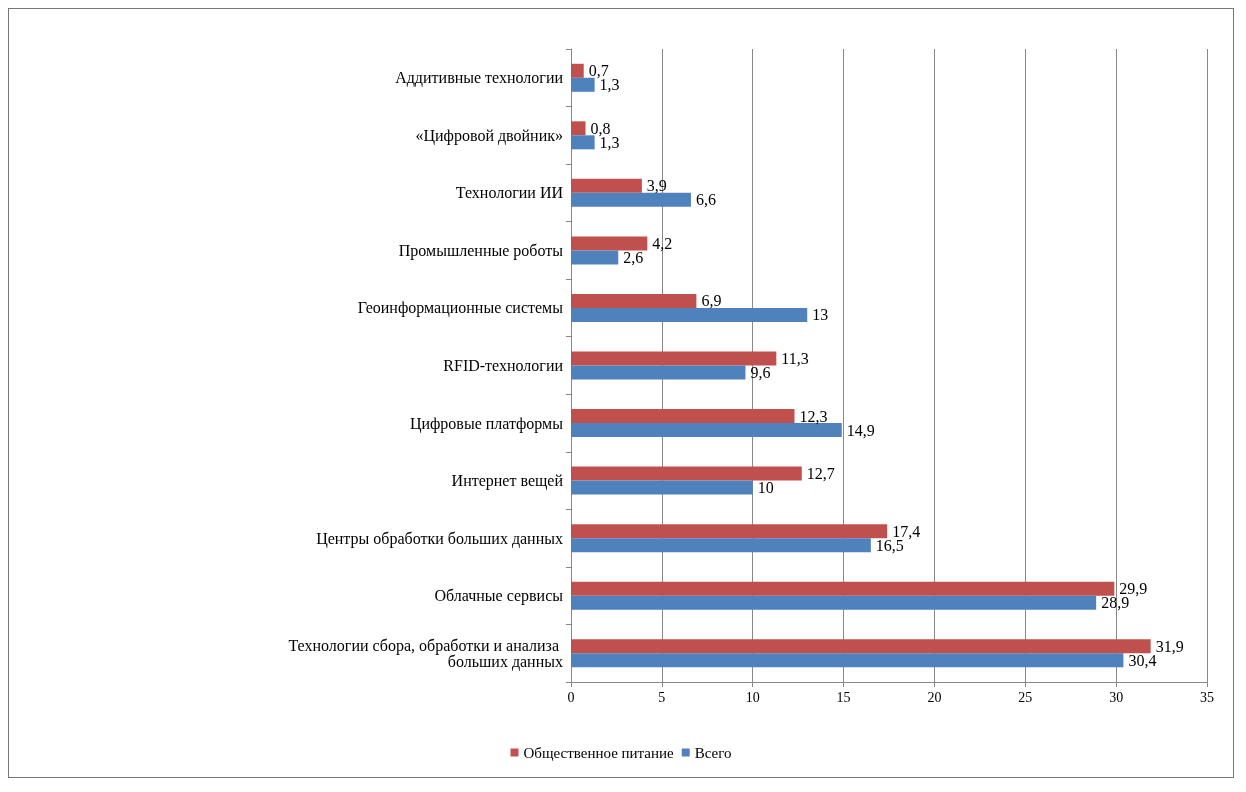  Describe the element at coordinates (571, 697) in the screenshot. I see `x-tick-label: 0` at that location.